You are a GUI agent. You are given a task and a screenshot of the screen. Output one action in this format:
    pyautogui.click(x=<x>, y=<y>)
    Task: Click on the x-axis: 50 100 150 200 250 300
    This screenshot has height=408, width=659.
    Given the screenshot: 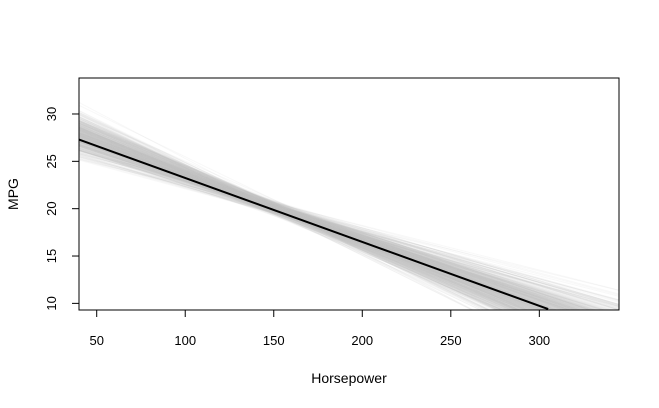 What is the action you would take?
    pyautogui.click(x=319, y=328)
    